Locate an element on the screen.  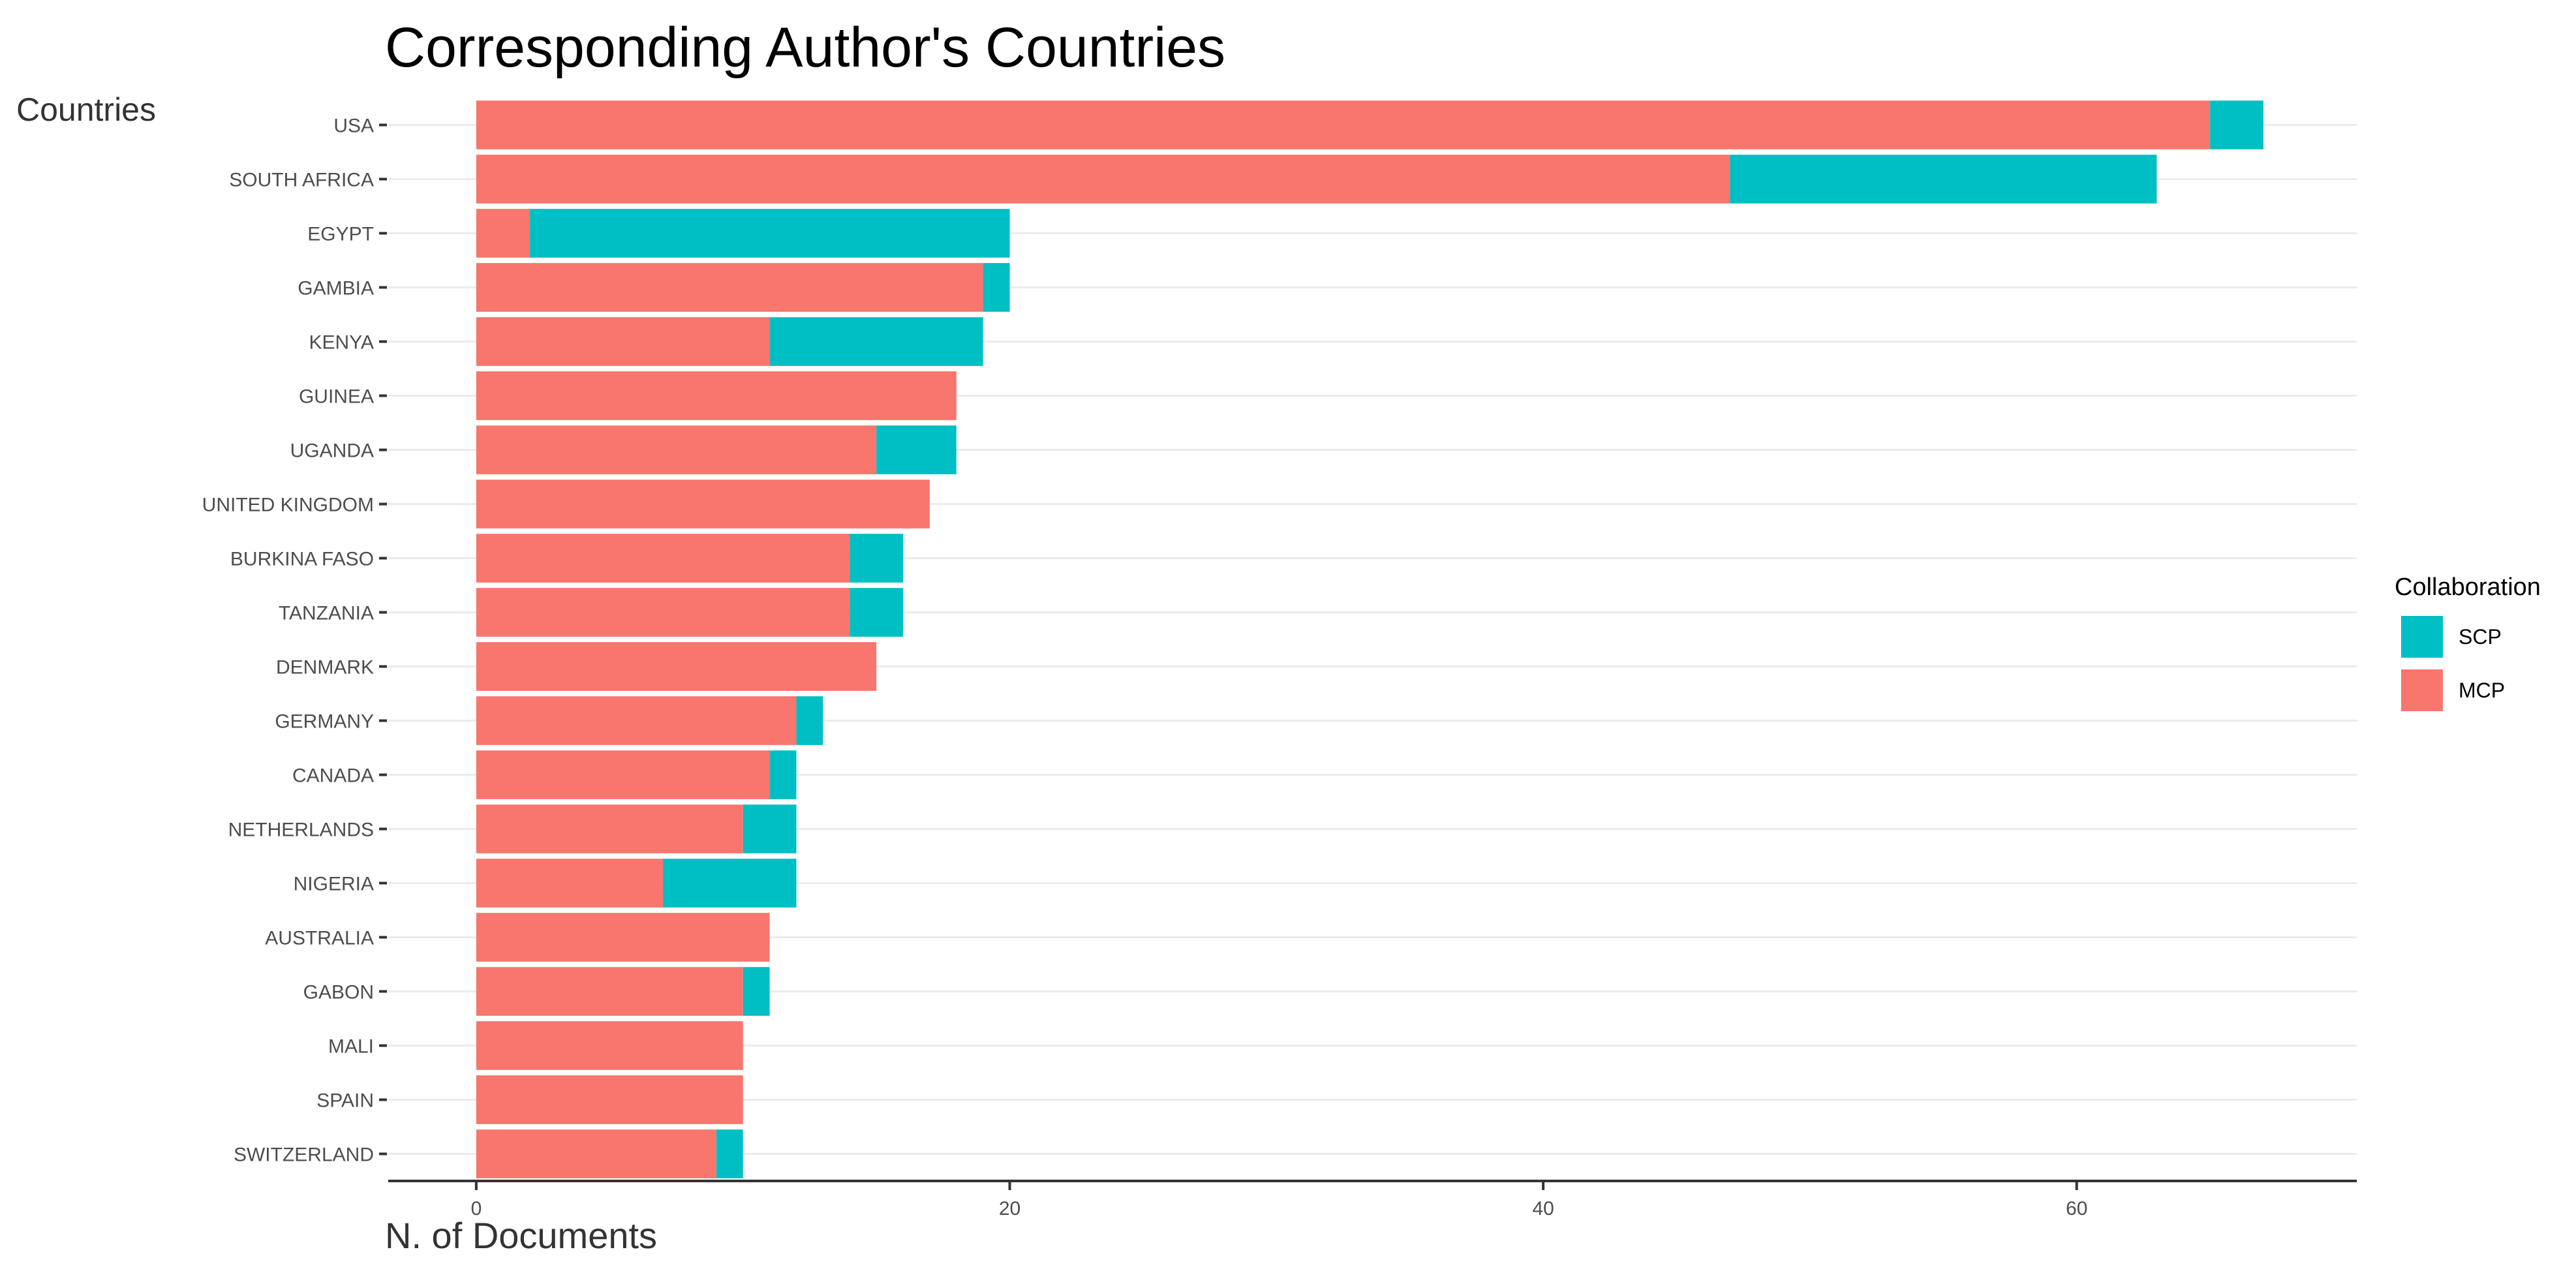
y-tick-label: BURKINA FASO is located at coordinates (302, 559).